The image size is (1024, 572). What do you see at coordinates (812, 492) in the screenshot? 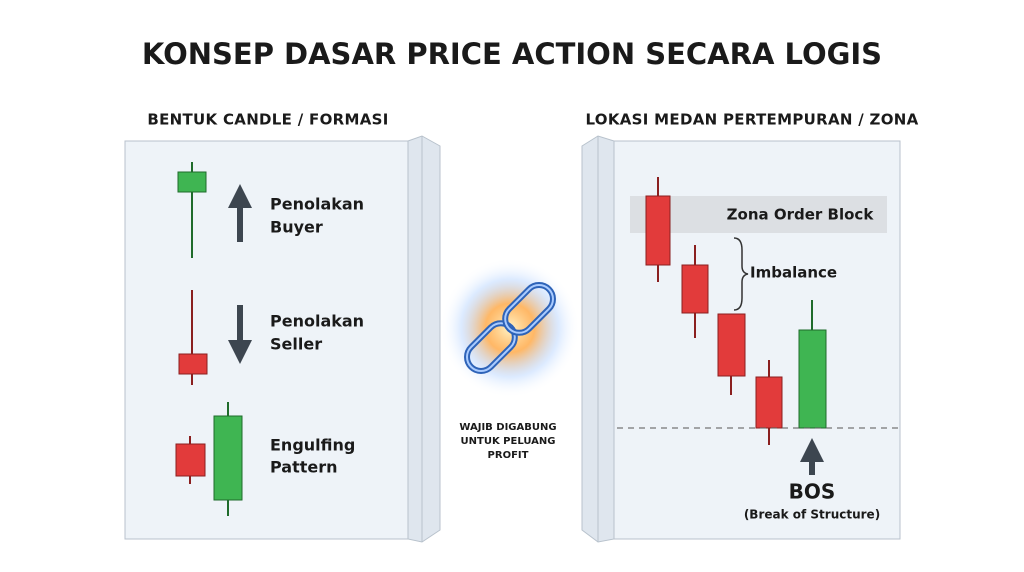
I see `bos-label: BOS` at bounding box center [812, 492].